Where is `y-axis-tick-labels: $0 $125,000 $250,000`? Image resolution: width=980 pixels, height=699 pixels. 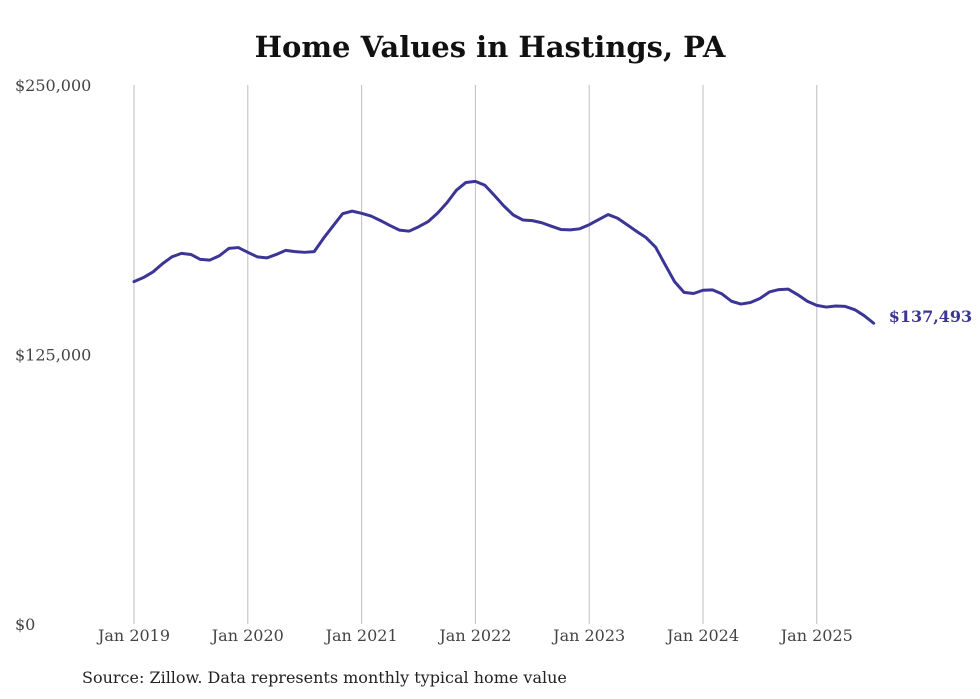 y-axis-tick-labels: $0 $125,000 $250,000 is located at coordinates (53, 355).